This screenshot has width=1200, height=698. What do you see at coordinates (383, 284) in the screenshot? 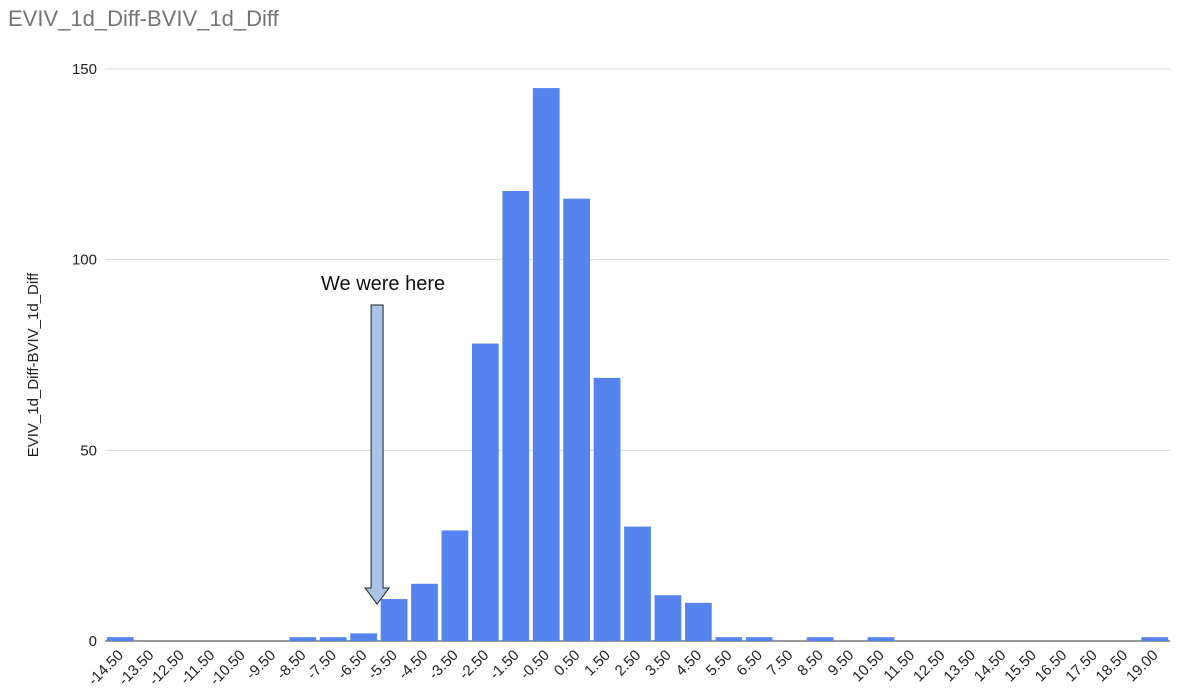
I see `annotation-label: We were here` at bounding box center [383, 284].